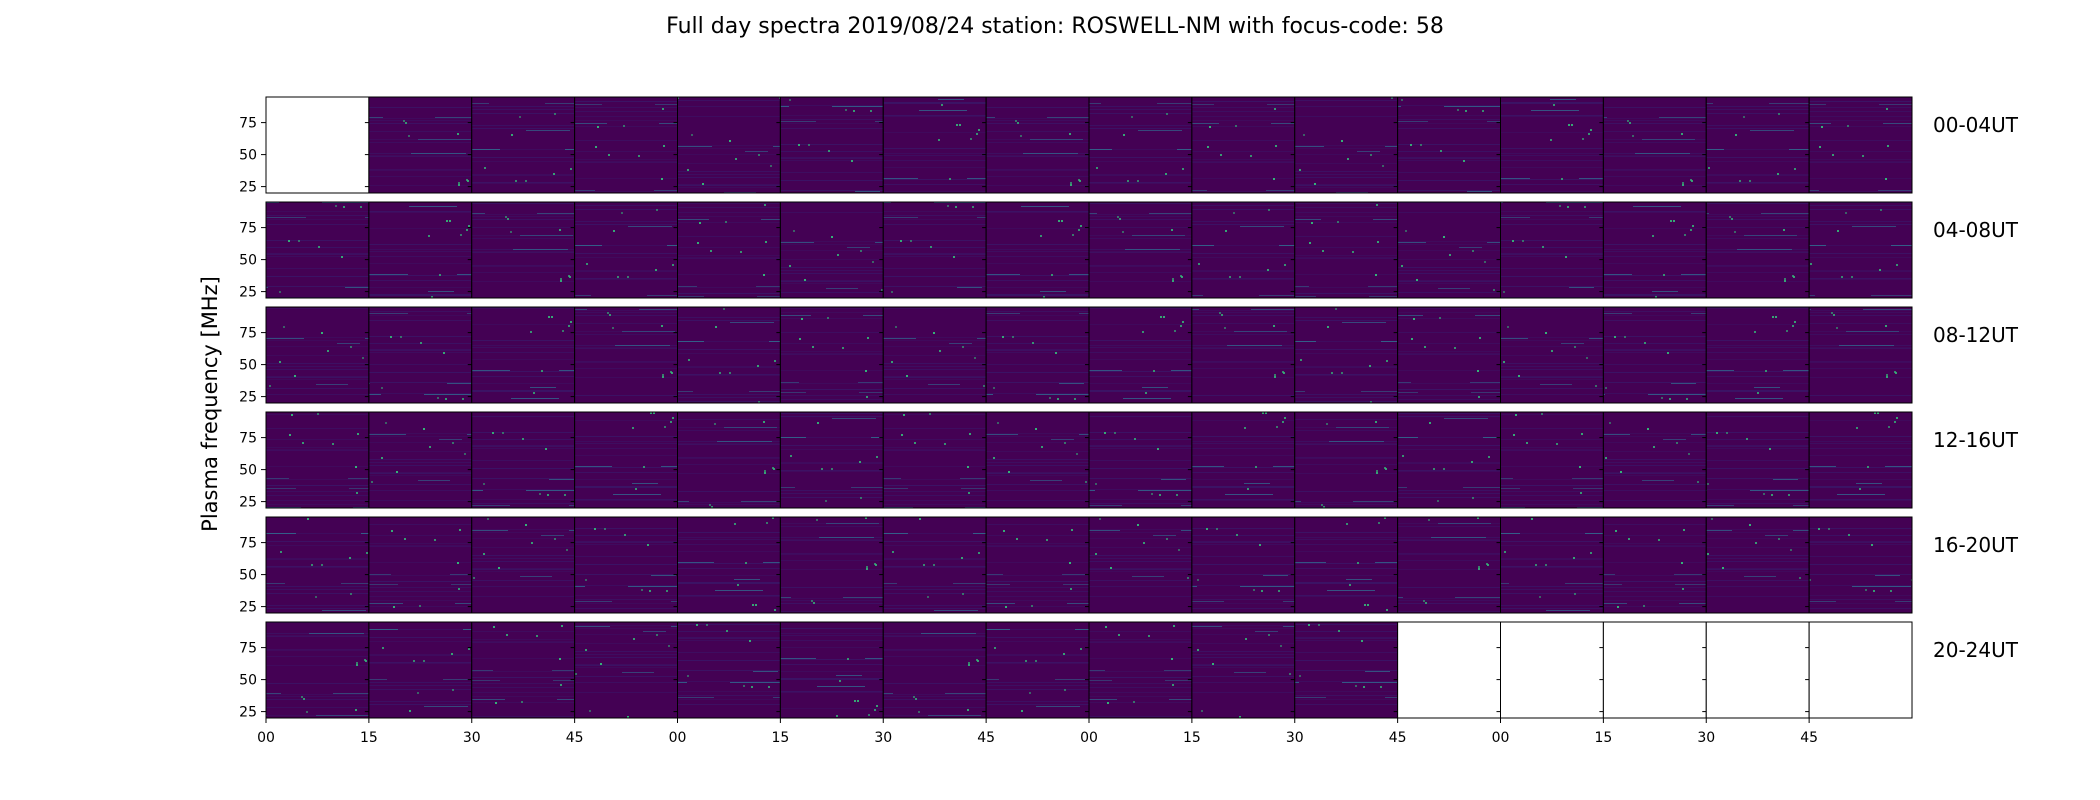  Describe the element at coordinates (1037, 732) in the screenshot. I see `x-axis-ticks: 00 15 30 45 00 15 30 45 00 15 30 45 00 15 30 45` at that location.